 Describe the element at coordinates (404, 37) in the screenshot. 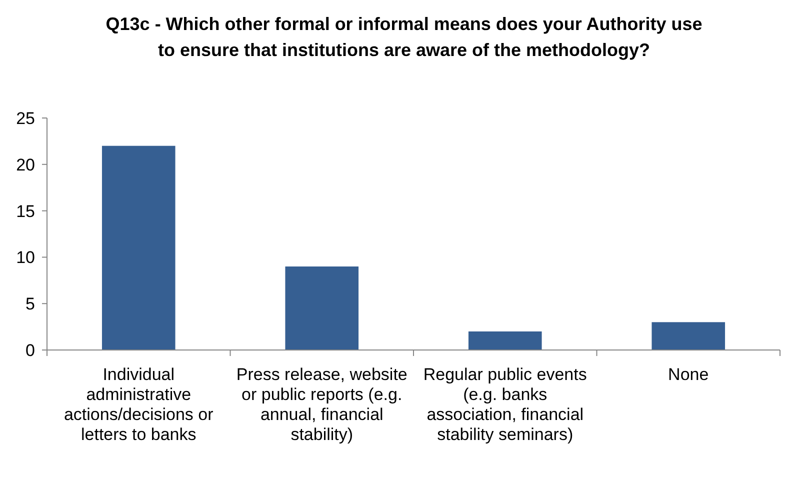

I see `chart-title: Q13c - Which other formal or informal means does your Authority use to ensure that institutions are aware of the methodology?` at that location.